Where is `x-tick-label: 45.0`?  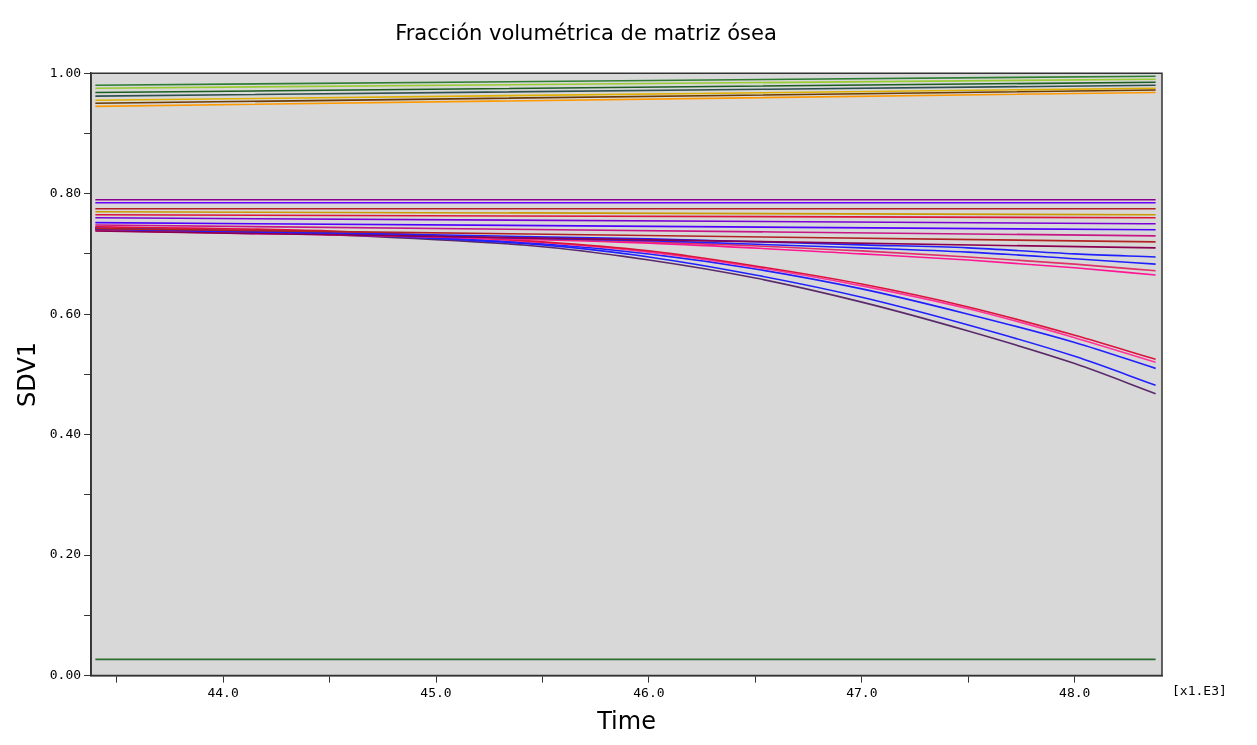 x-tick-label: 45.0 is located at coordinates (436, 692).